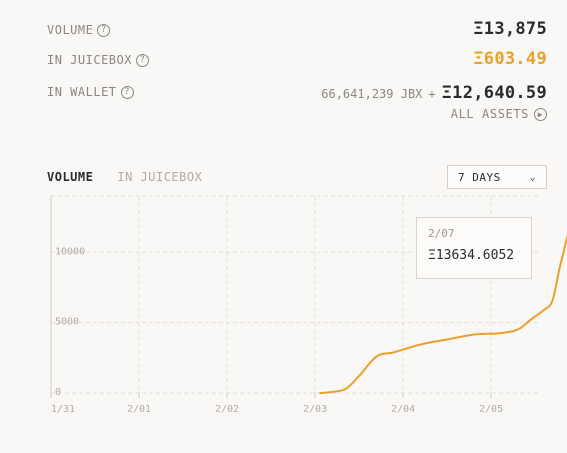  I want to click on y-tick-label: 5000, so click(67, 322).